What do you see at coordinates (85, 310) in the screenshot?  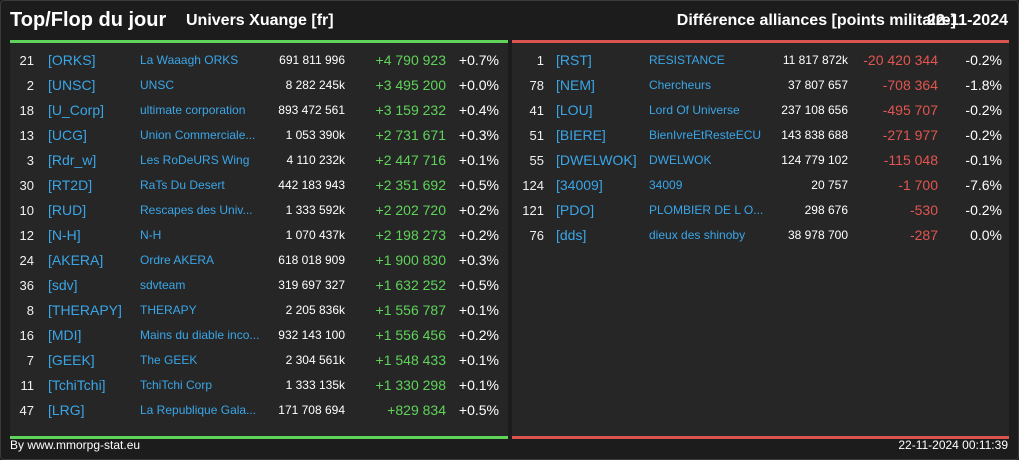 I see `alliance-tag-link: [THERAPY]` at bounding box center [85, 310].